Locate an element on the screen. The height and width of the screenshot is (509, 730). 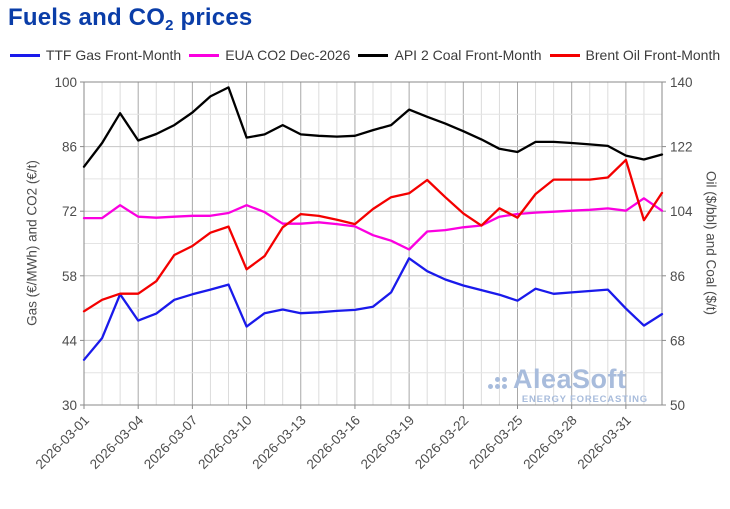
right-axis-tick-label: 104 is located at coordinates (681, 211).